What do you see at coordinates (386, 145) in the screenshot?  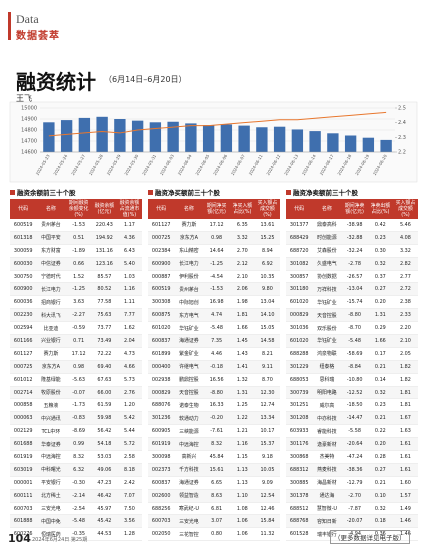 I see `bar` at bounding box center [386, 145].